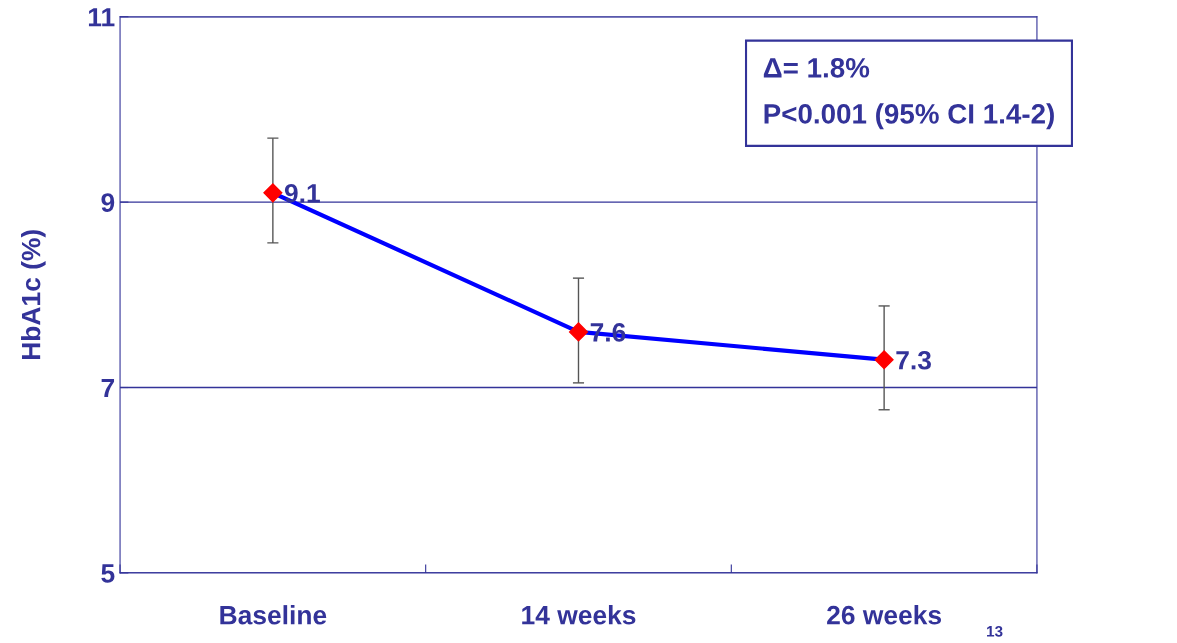  What do you see at coordinates (108, 573) in the screenshot?
I see `y-tick-label: 5` at bounding box center [108, 573].